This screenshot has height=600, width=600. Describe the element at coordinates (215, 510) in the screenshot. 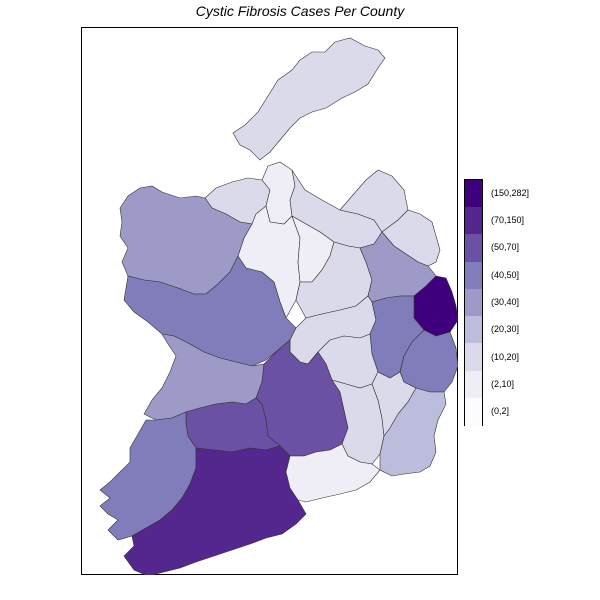

I see `county-cork` at that location.